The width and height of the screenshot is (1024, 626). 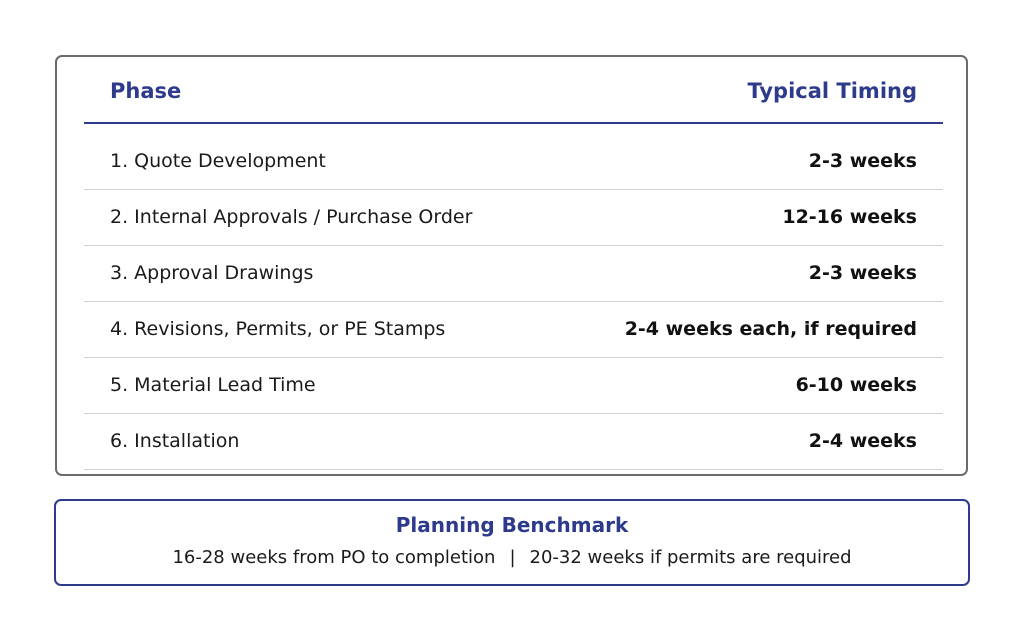 I want to click on phase-cell: 5. Material Lead Time, so click(x=213, y=385).